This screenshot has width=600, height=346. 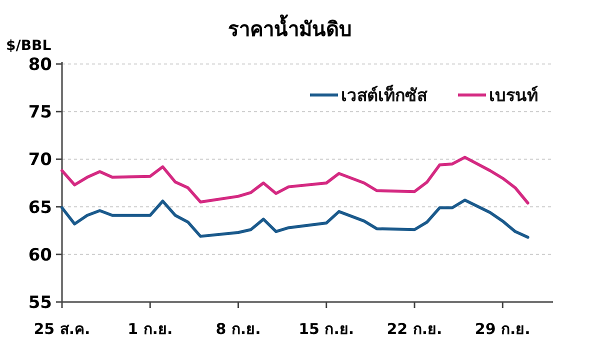 What do you see at coordinates (40, 255) in the screenshot?
I see `y-tick-label: 60` at bounding box center [40, 255].